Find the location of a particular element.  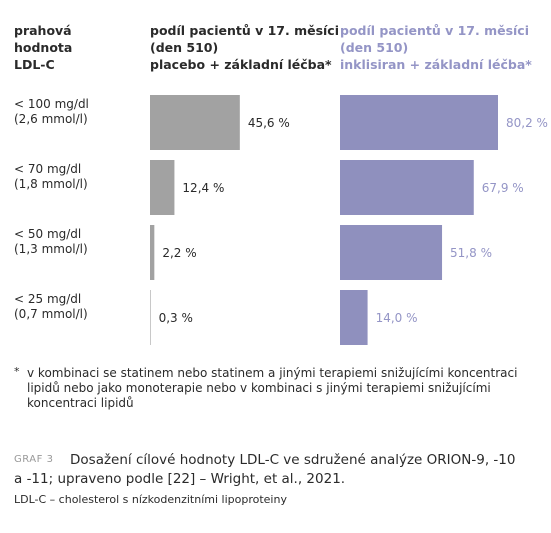

value-label: 12,4 % is located at coordinates (203, 187).